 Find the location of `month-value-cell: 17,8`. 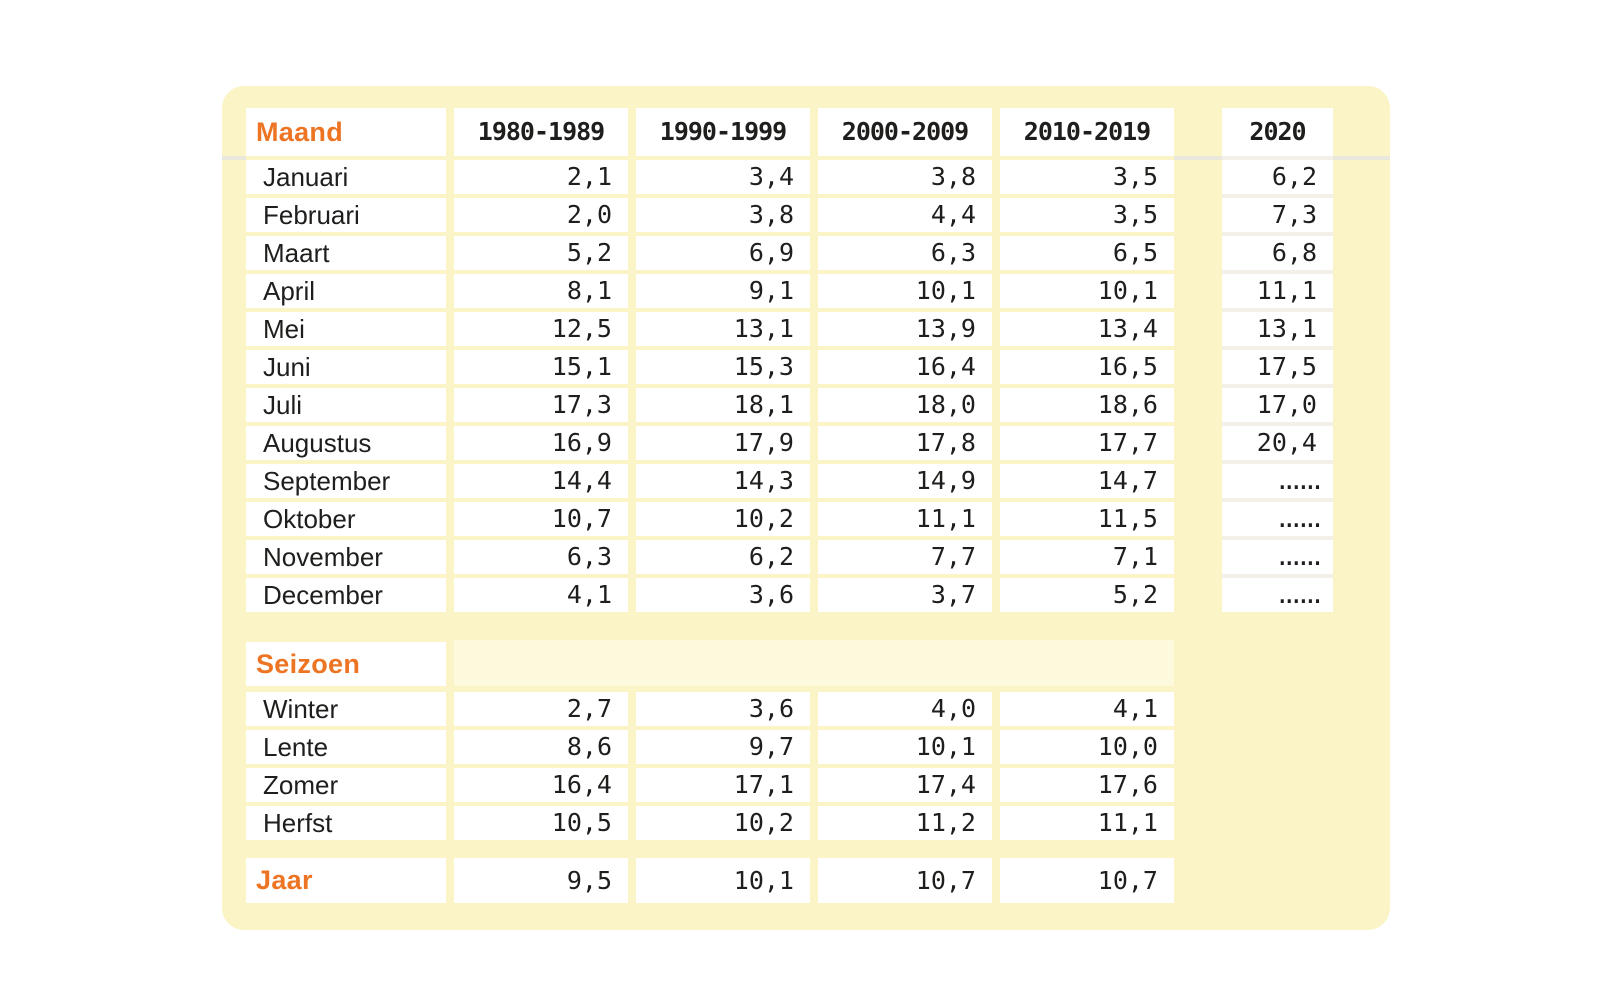

month-value-cell: 17,8 is located at coordinates (905, 443).